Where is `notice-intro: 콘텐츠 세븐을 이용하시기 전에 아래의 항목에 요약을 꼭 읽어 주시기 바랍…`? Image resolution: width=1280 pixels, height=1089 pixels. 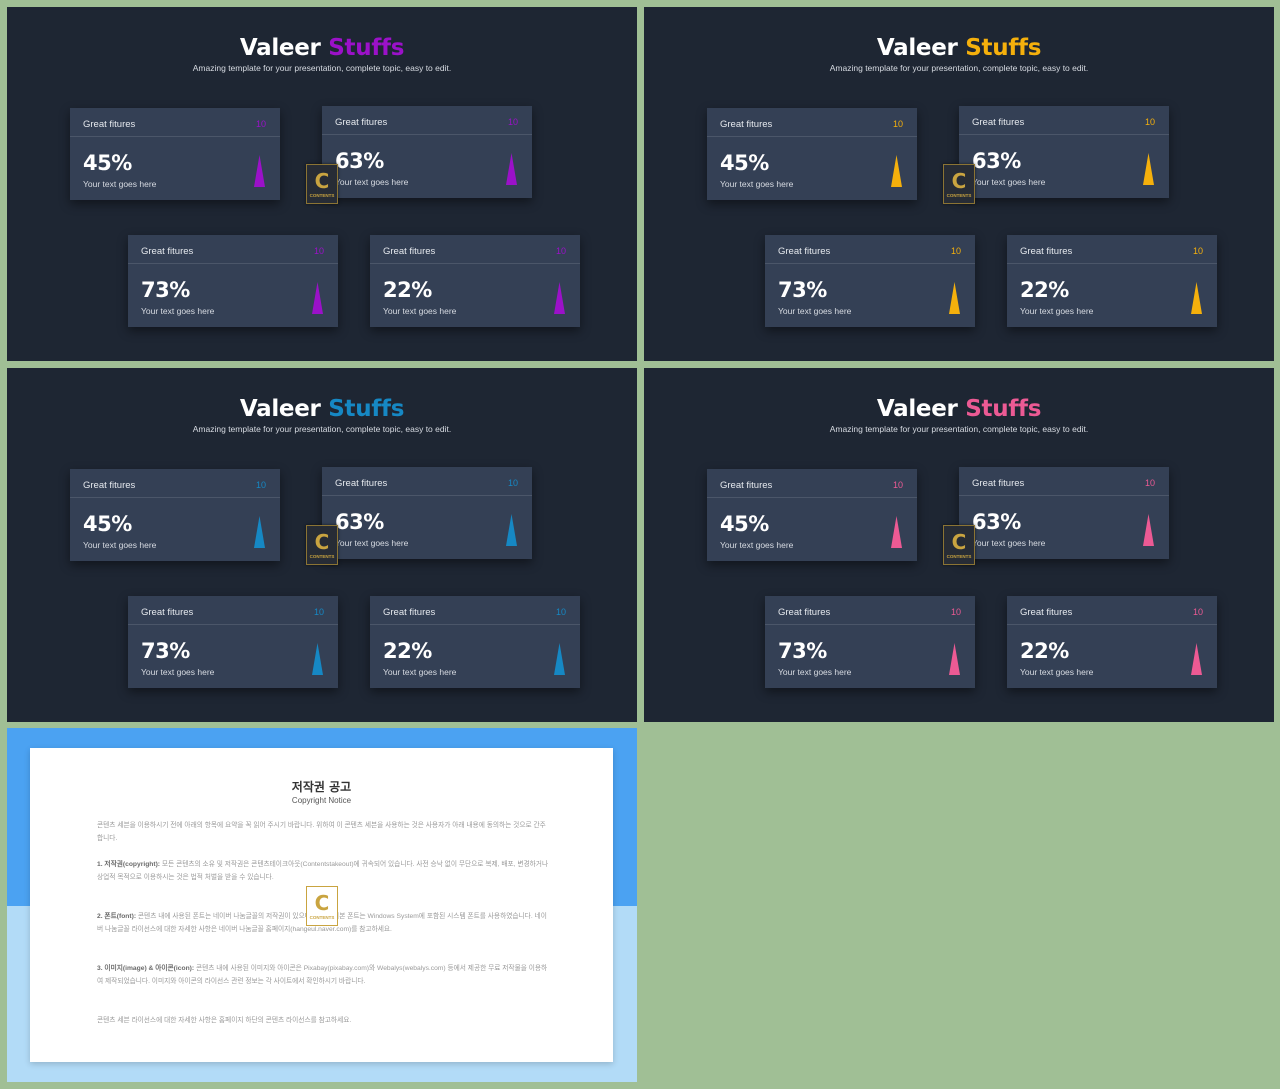
notice-intro: 콘텐츠 세븐을 이용하시기 전에 아래의 항목에 요약을 꼭 읽어 주시기 바랍… is located at coordinates (321, 832).